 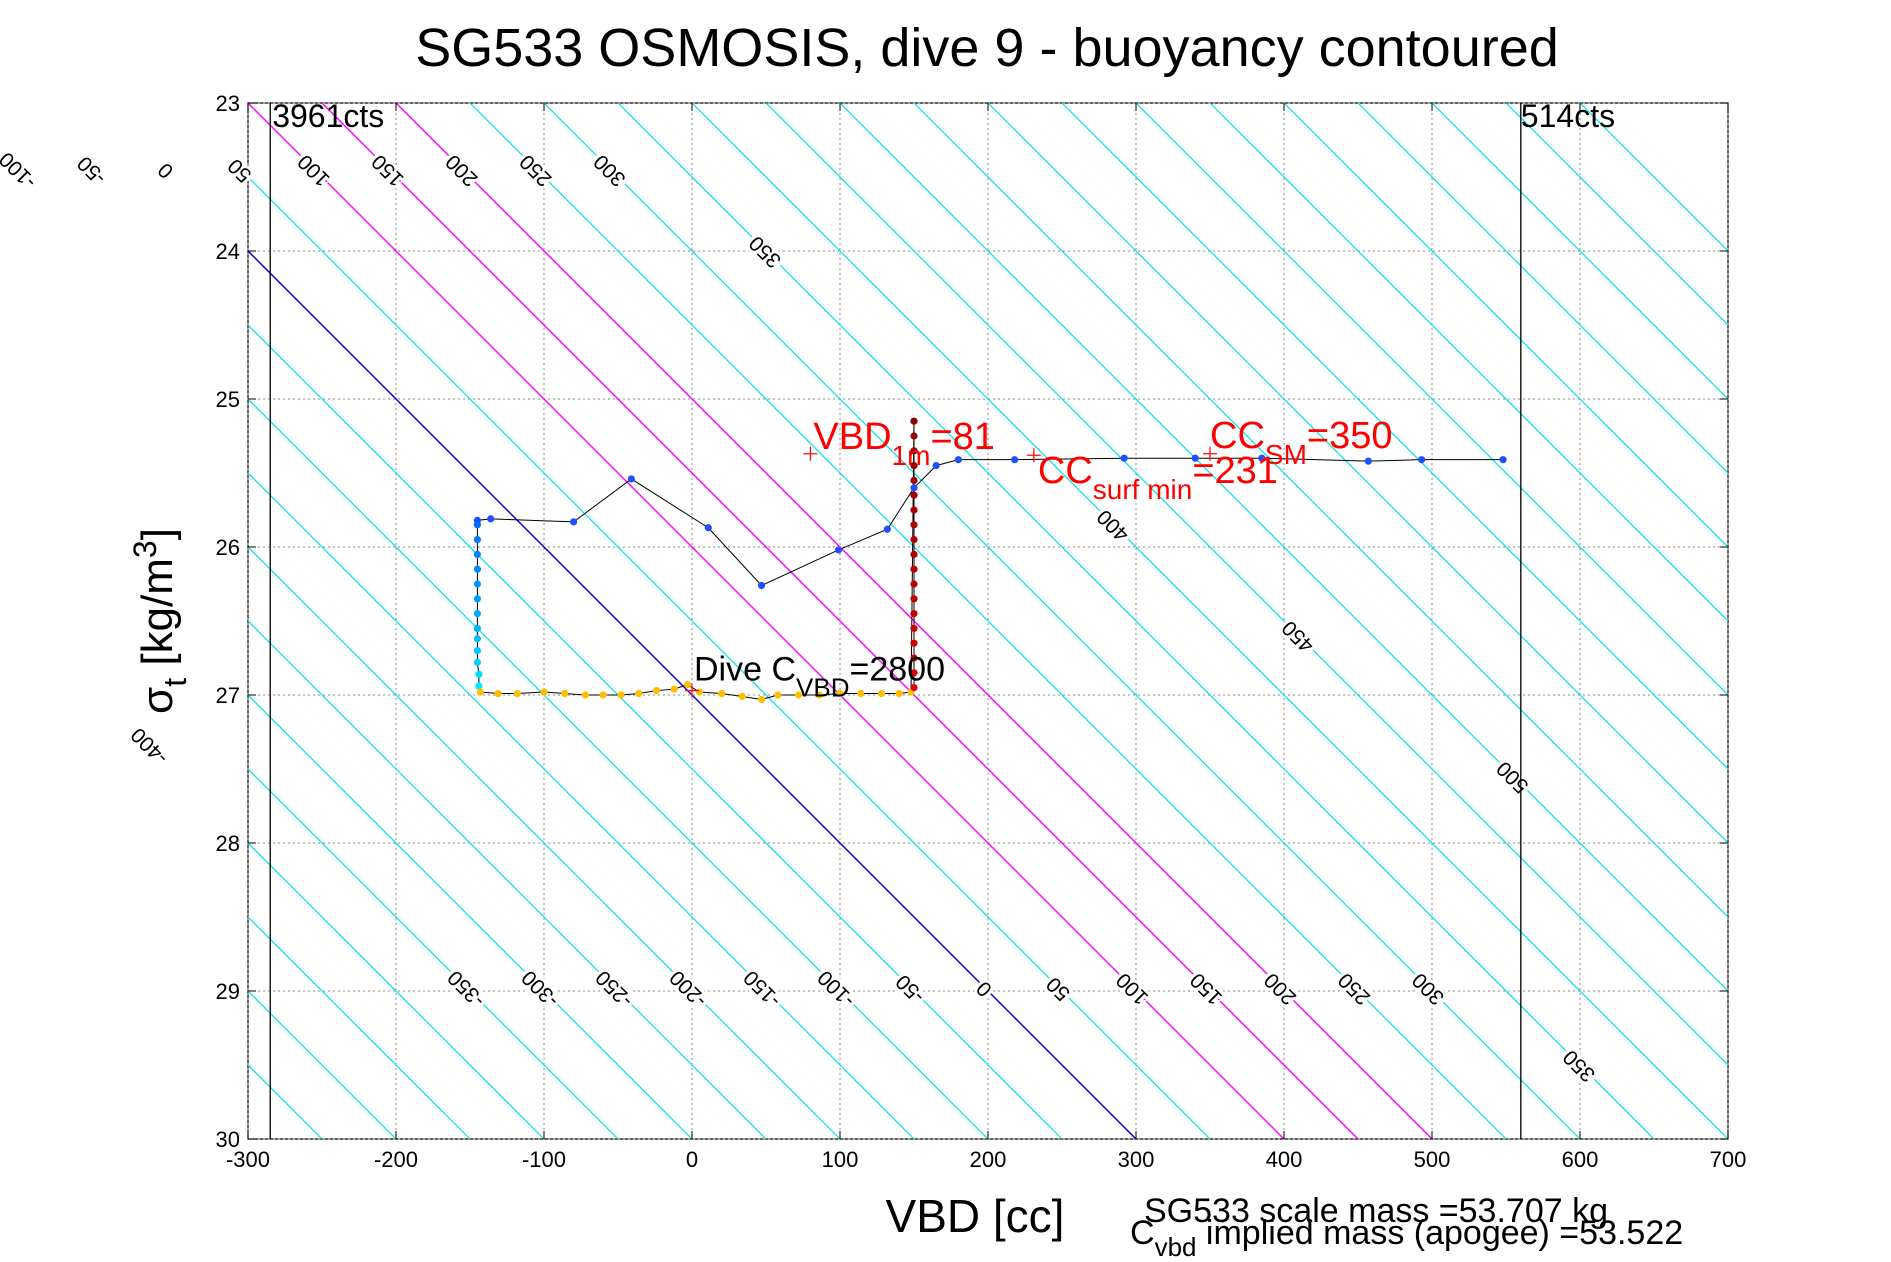 What do you see at coordinates (228, 103) in the screenshot?
I see `y-tick-label: 23` at bounding box center [228, 103].